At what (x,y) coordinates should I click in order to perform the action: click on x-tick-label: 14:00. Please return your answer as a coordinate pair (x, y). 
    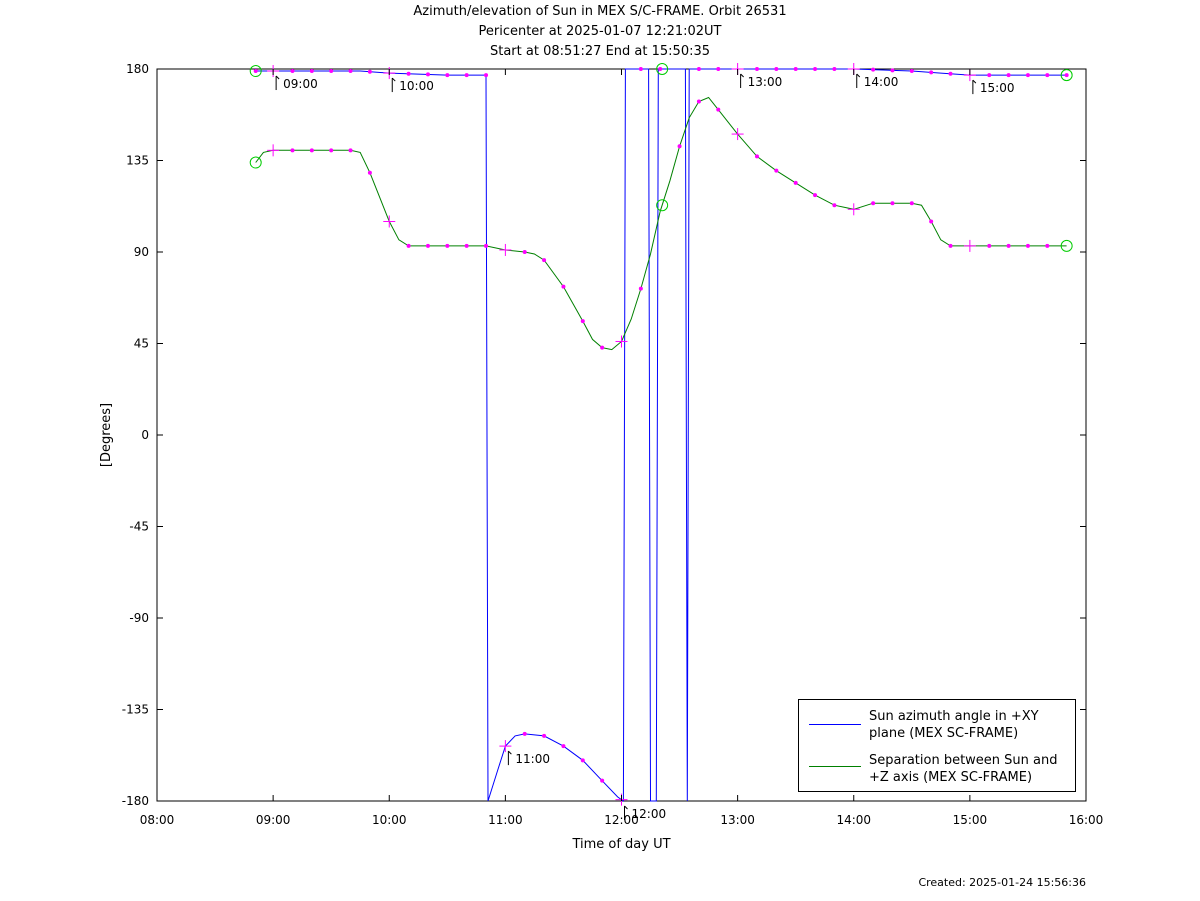
    Looking at the image, I should click on (853, 820).